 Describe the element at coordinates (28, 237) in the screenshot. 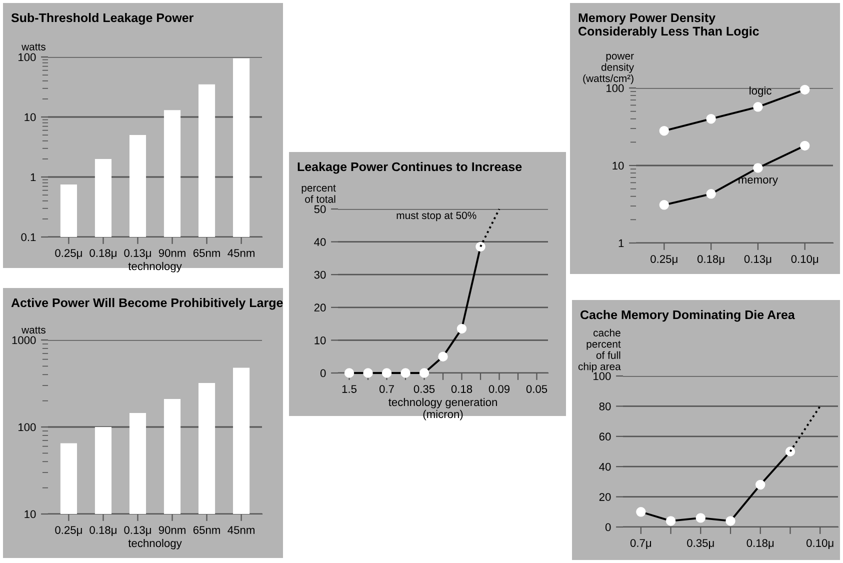

I see `y-tick-label: 0.1` at that location.